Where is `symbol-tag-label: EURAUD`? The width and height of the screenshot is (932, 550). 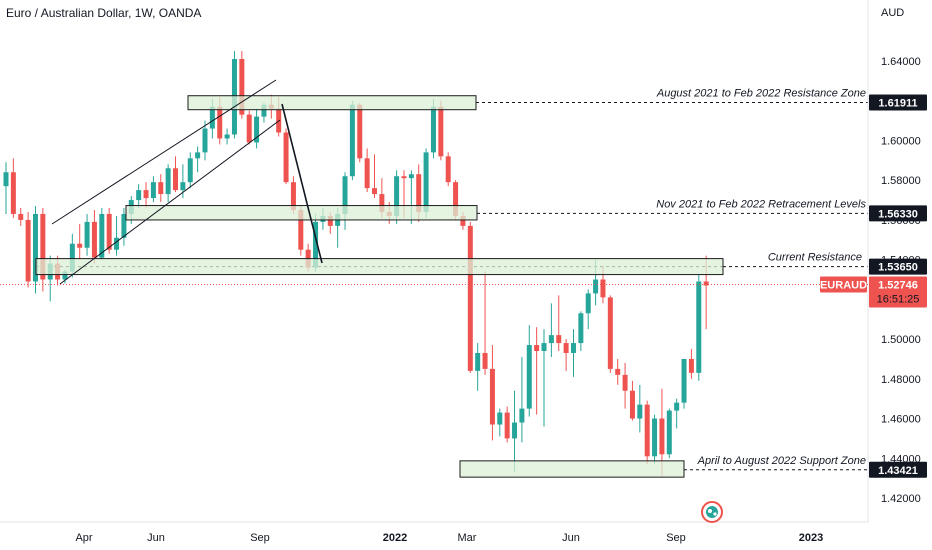 symbol-tag-label: EURAUD is located at coordinates (843, 286).